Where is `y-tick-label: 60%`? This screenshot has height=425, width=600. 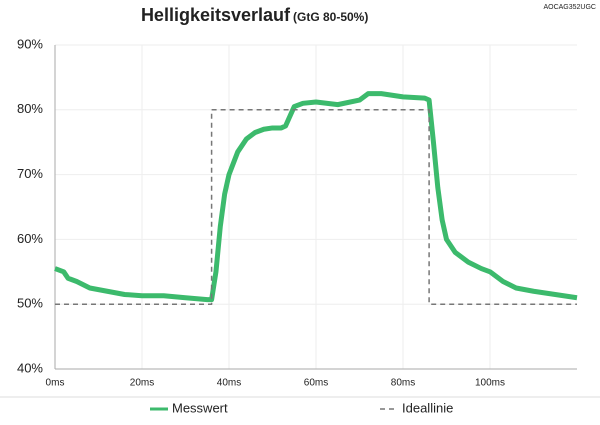
y-tick-label: 60% is located at coordinates (30, 238).